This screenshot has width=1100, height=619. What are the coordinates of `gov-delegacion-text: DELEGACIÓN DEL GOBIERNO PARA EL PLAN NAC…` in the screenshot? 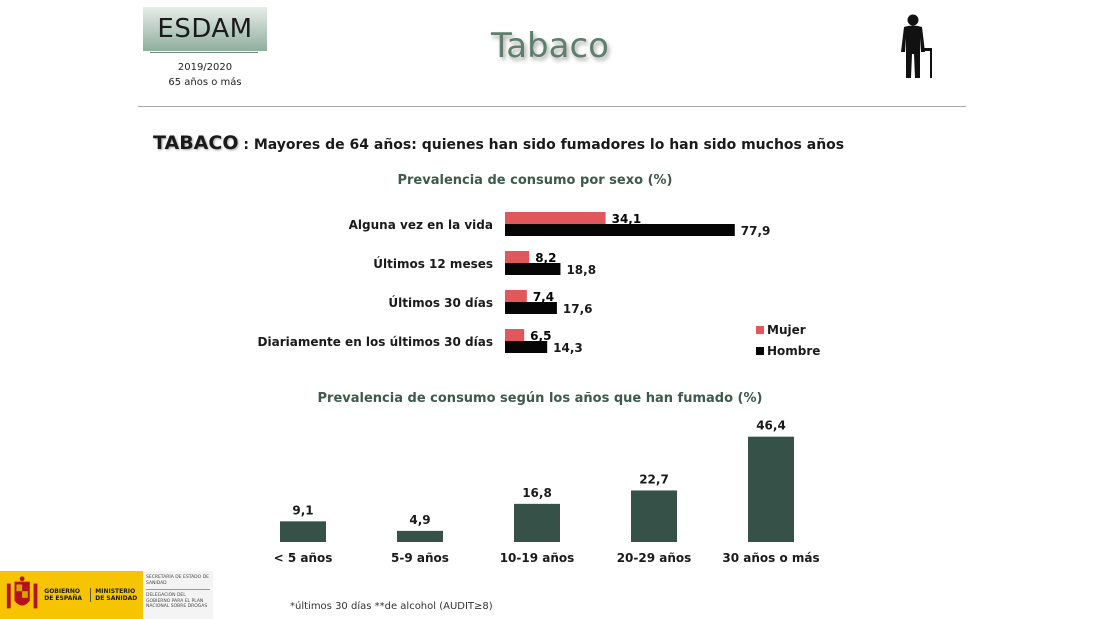 It's located at (177, 601).